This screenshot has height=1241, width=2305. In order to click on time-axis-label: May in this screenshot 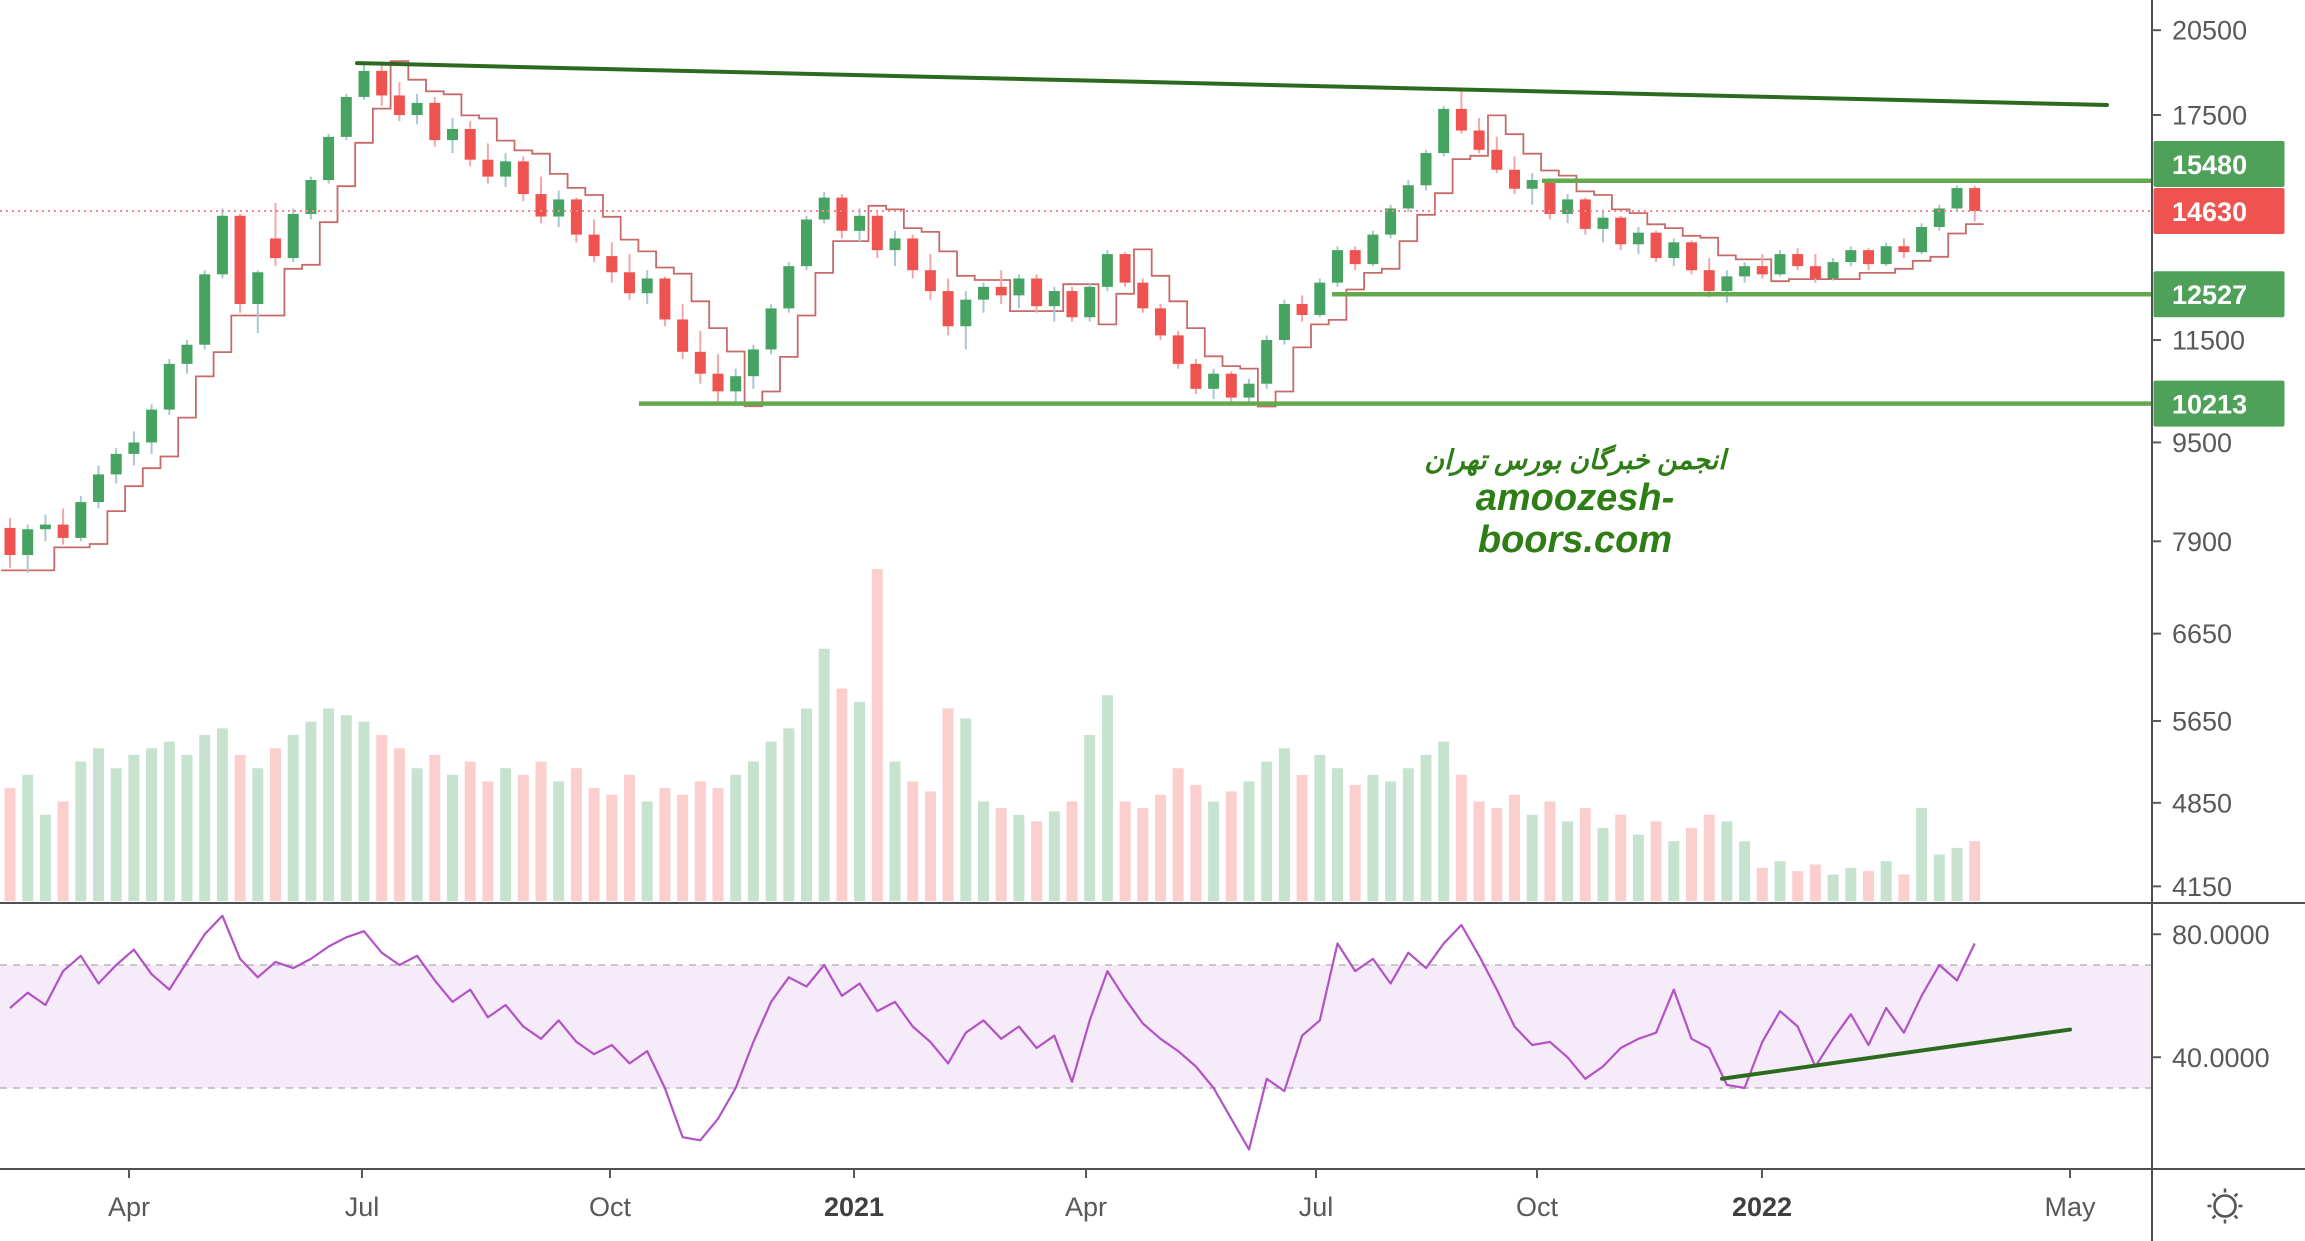, I will do `click(2070, 1207)`.